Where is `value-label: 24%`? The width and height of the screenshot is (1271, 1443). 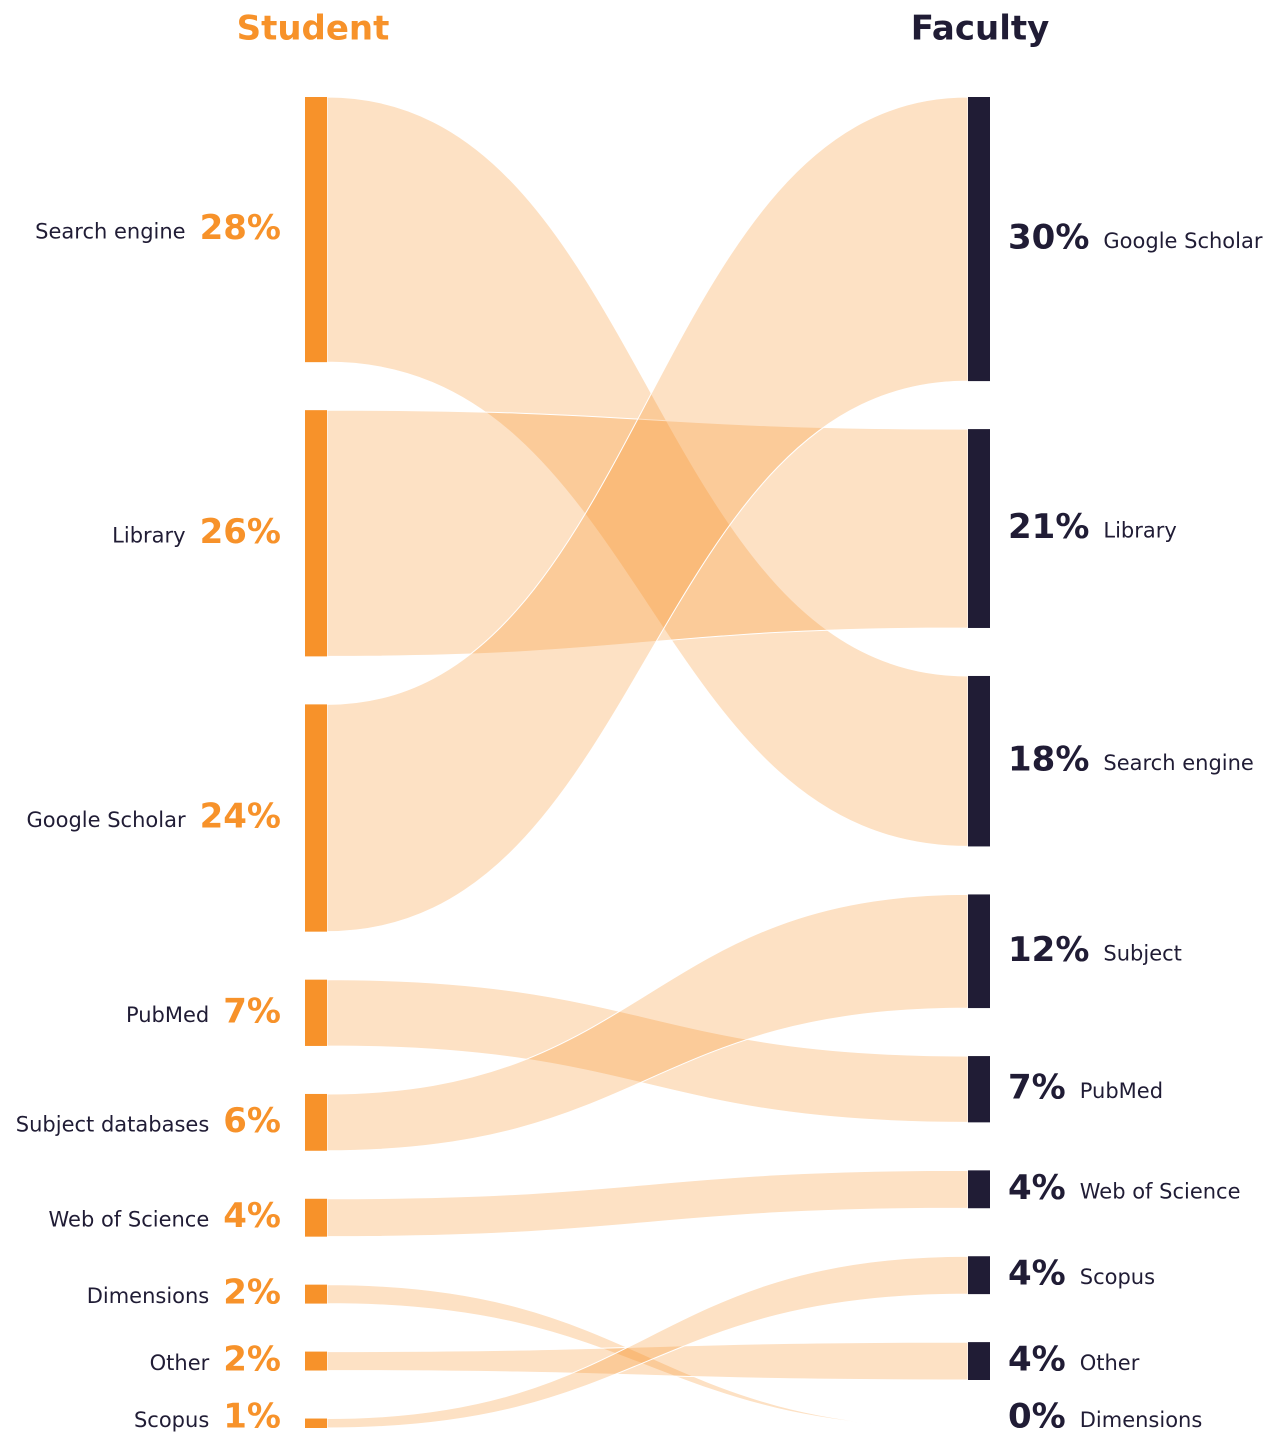
value-label: 24% is located at coordinates (240, 817).